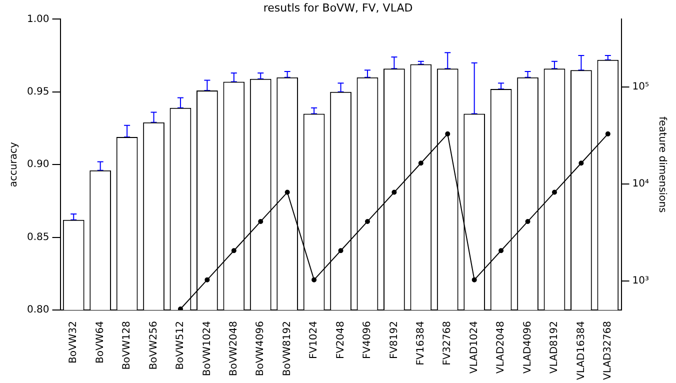  I want to click on x-tick-label: VLAD16384, so click(581, 350).